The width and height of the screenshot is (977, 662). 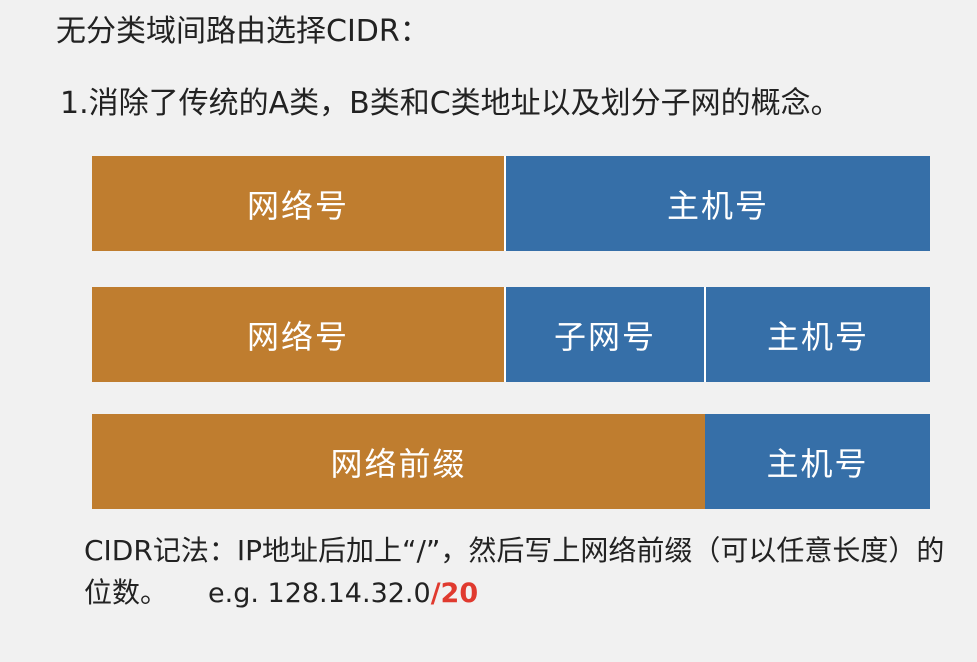 What do you see at coordinates (243, 31) in the screenshot?
I see `page-title: 无分类域间路由选择CIDR：` at bounding box center [243, 31].